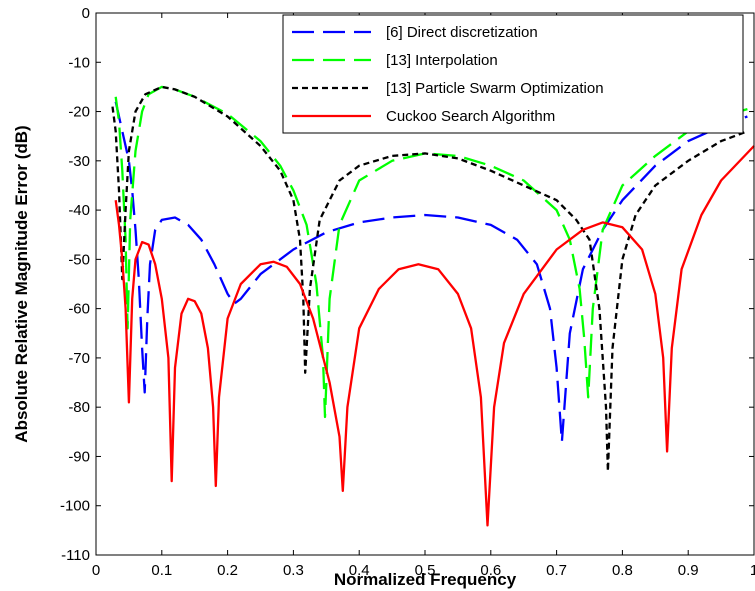  What do you see at coordinates (79, 210) in the screenshot?
I see `y-tick-label: -40` at bounding box center [79, 210].